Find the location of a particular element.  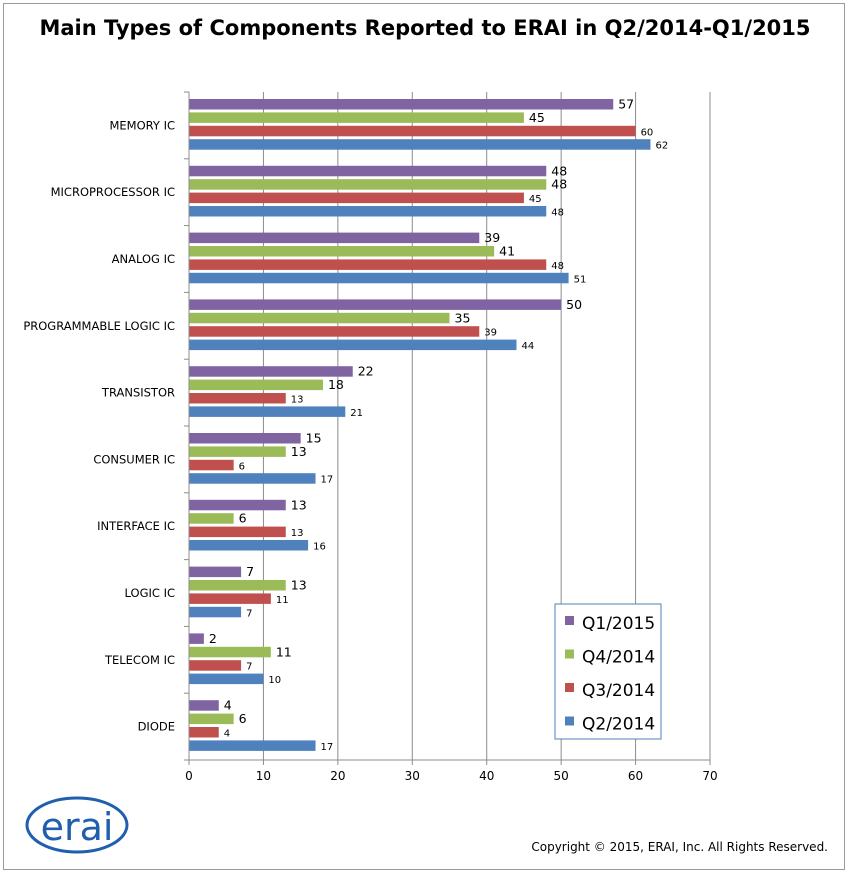

data-label: 16 is located at coordinates (319, 547).